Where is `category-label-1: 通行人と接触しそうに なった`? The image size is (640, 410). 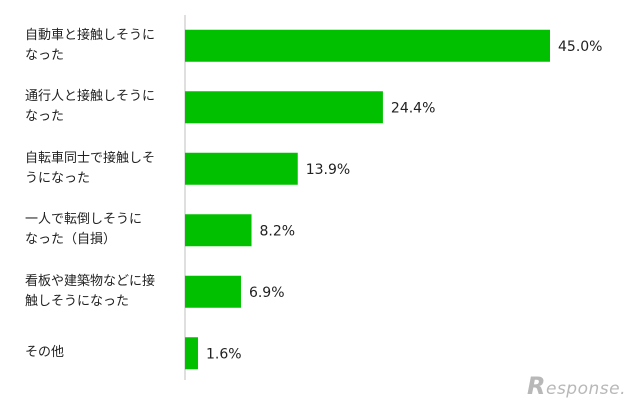
category-label-1: 通行人と接触しそうに なった is located at coordinates (100, 107).